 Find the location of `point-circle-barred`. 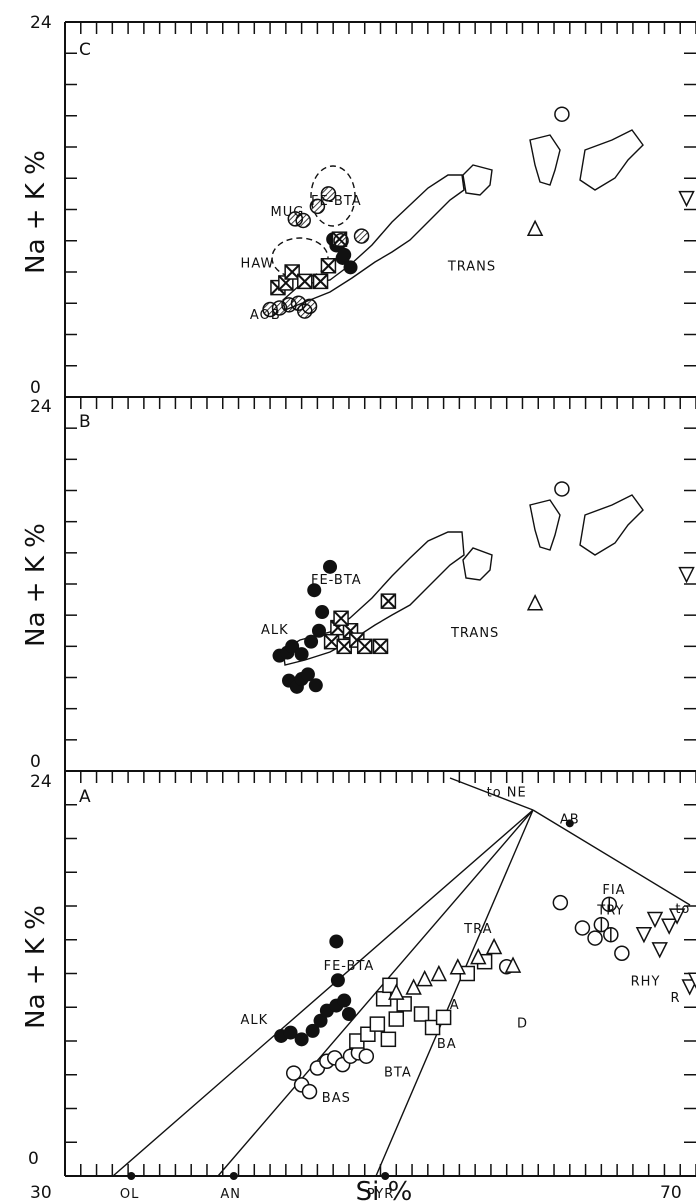

point-circle-barred is located at coordinates (611, 934).